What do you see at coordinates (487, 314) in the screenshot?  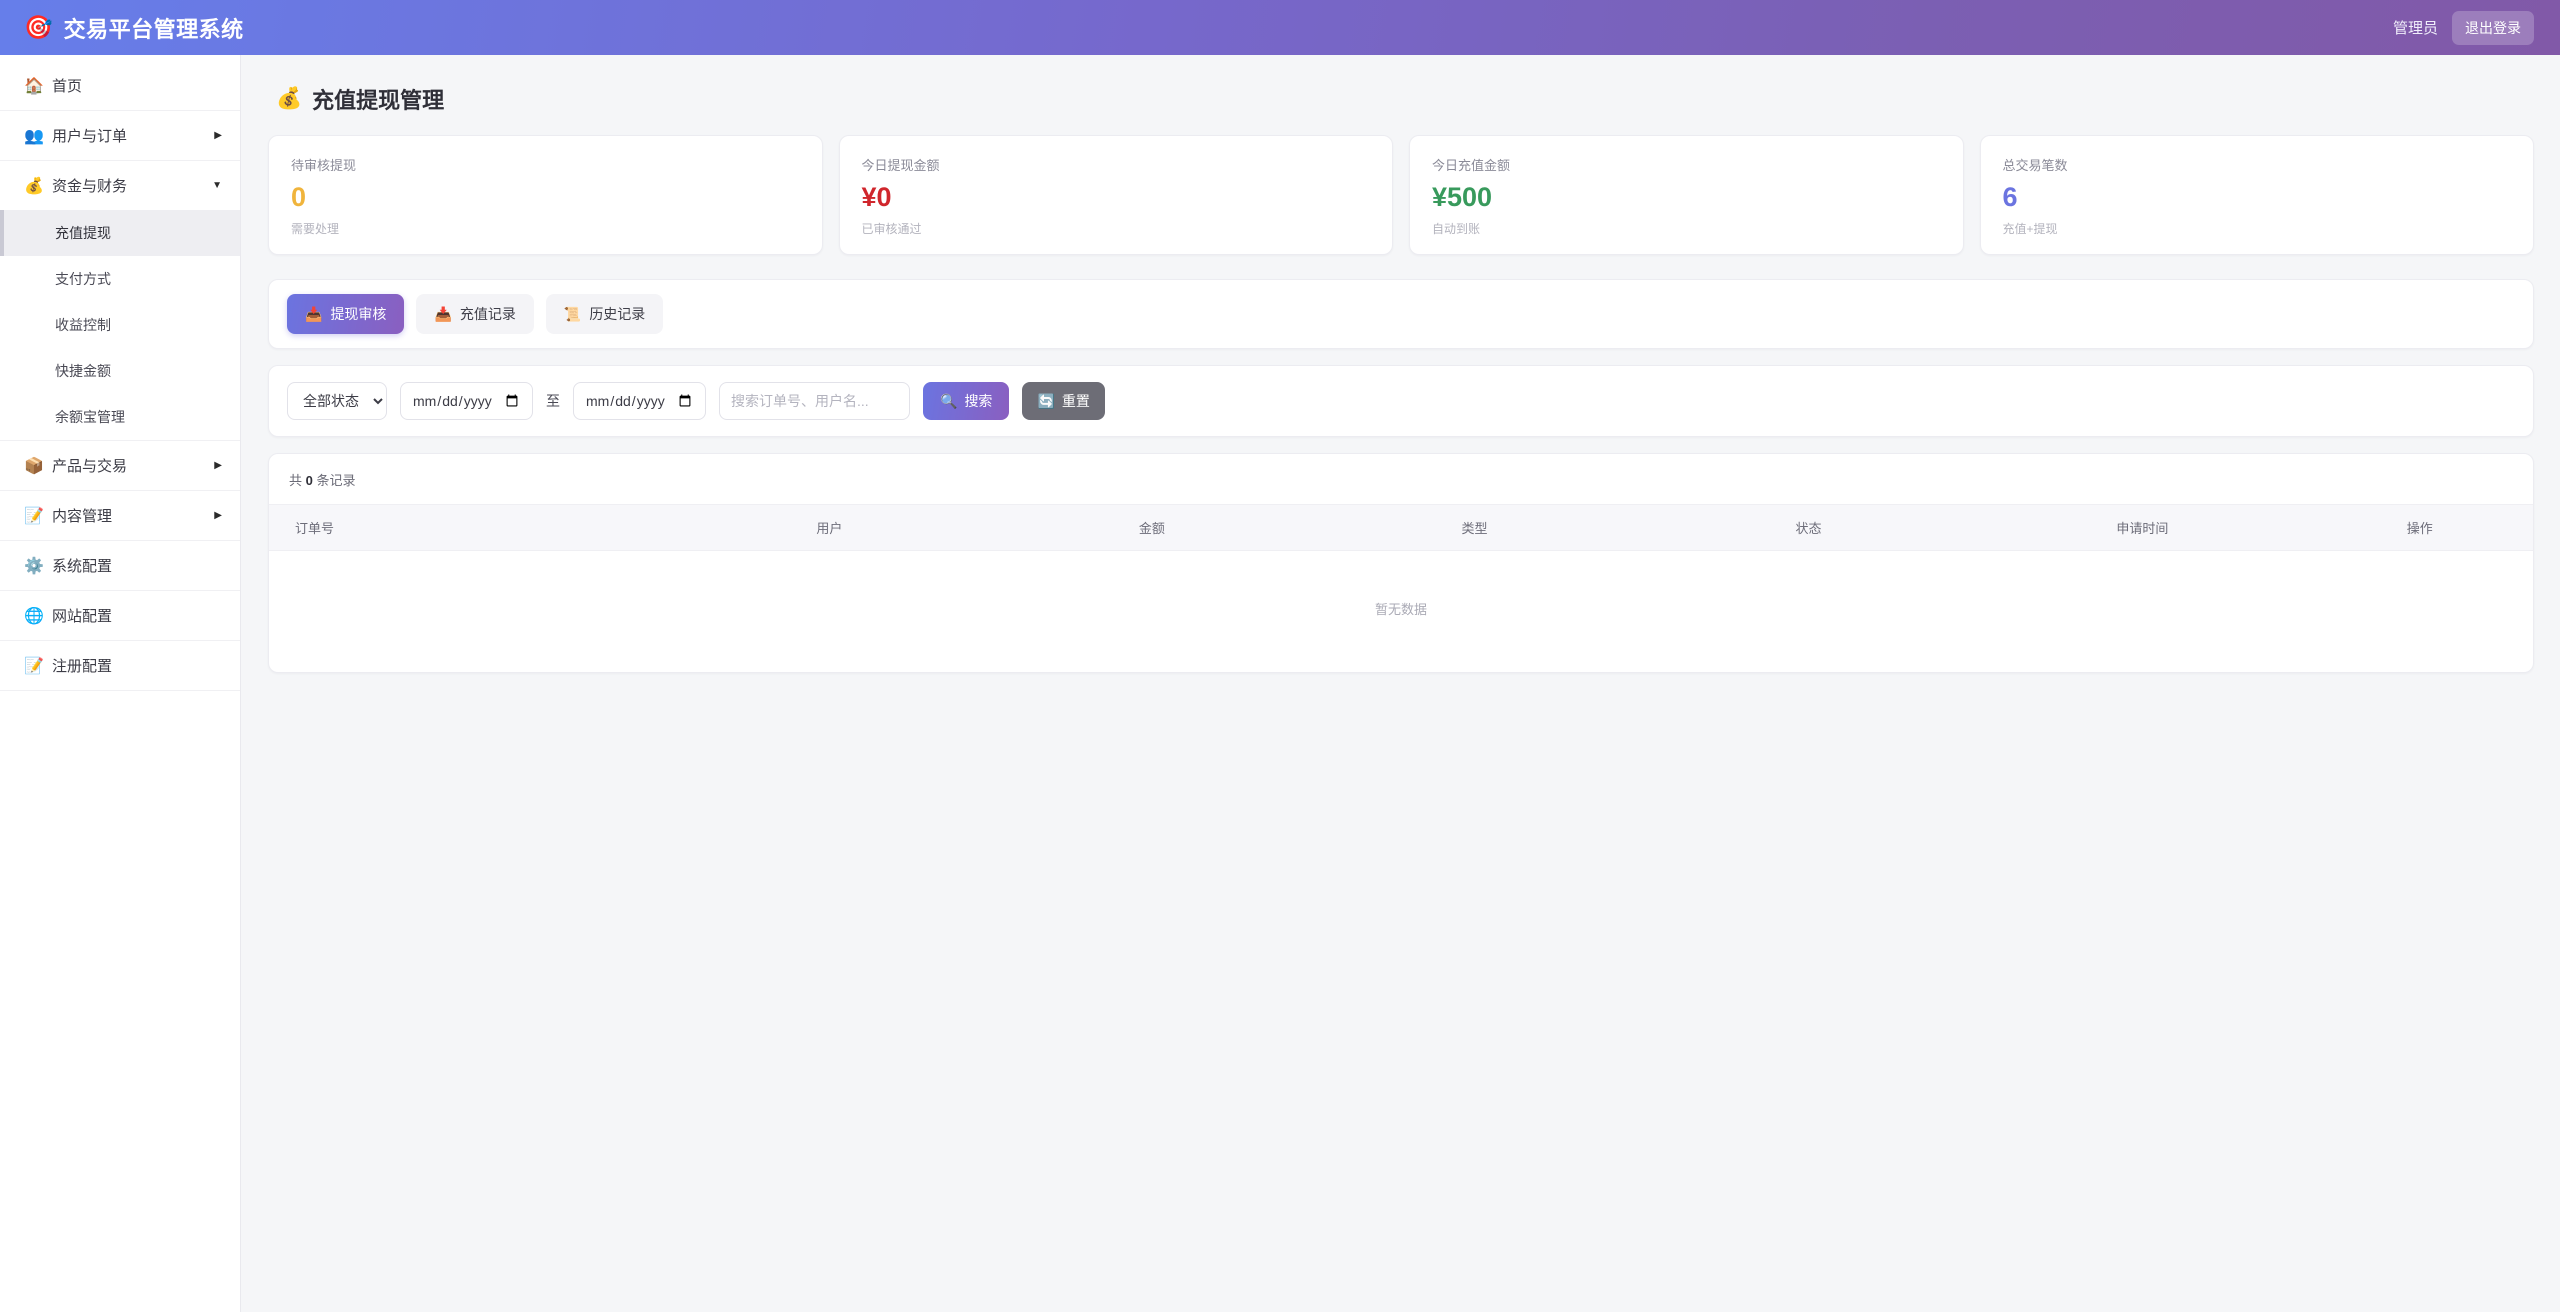 I see `tab-label: 充值记录` at bounding box center [487, 314].